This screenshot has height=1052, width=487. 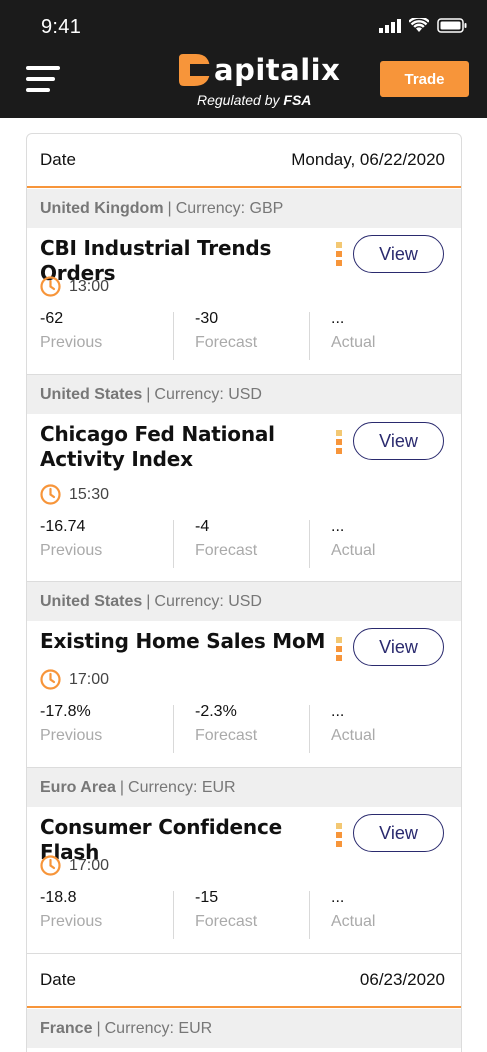 I want to click on event-title: CBI Industrial Trends Orders, so click(x=156, y=260).